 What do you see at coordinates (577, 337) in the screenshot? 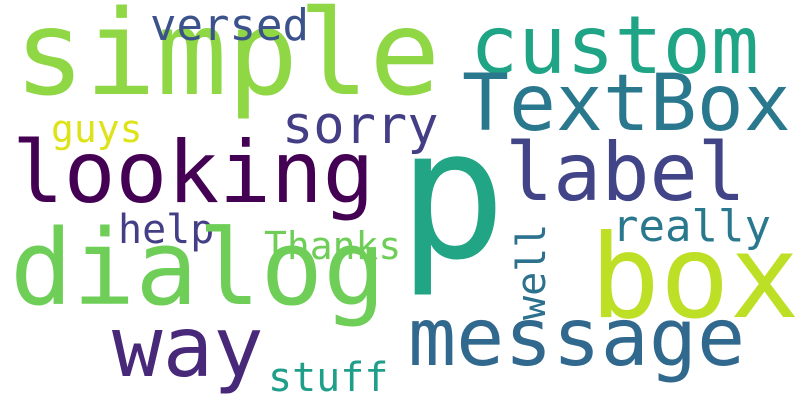
I see `word-message: message` at bounding box center [577, 337].